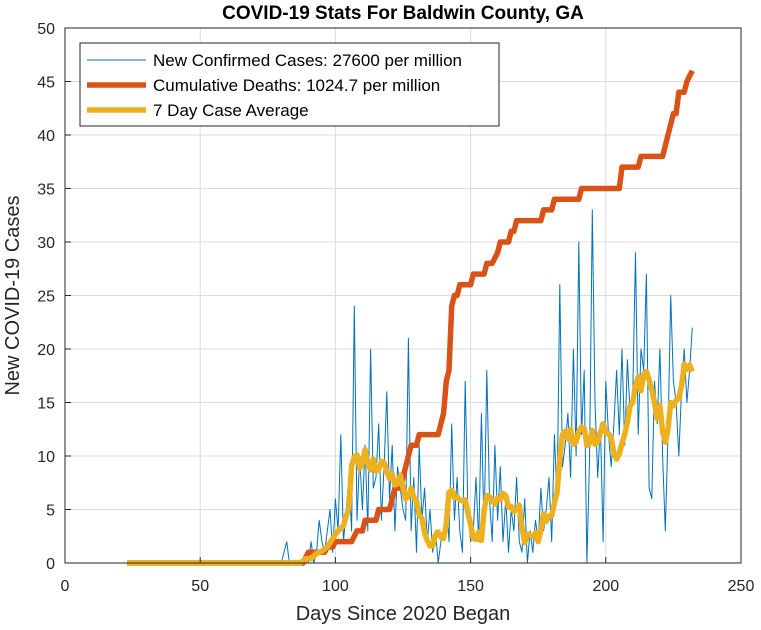 Image resolution: width=761 pixels, height=630 pixels. What do you see at coordinates (231, 110) in the screenshot?
I see `legend-label-7-day-average: 7 Day Case Average` at bounding box center [231, 110].